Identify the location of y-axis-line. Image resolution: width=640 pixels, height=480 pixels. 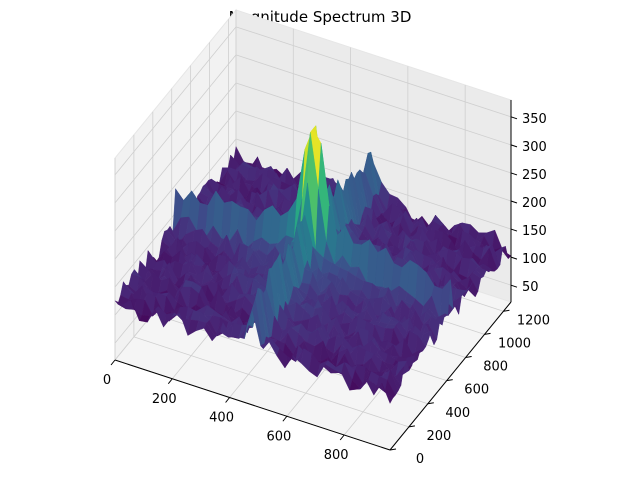
(450, 376).